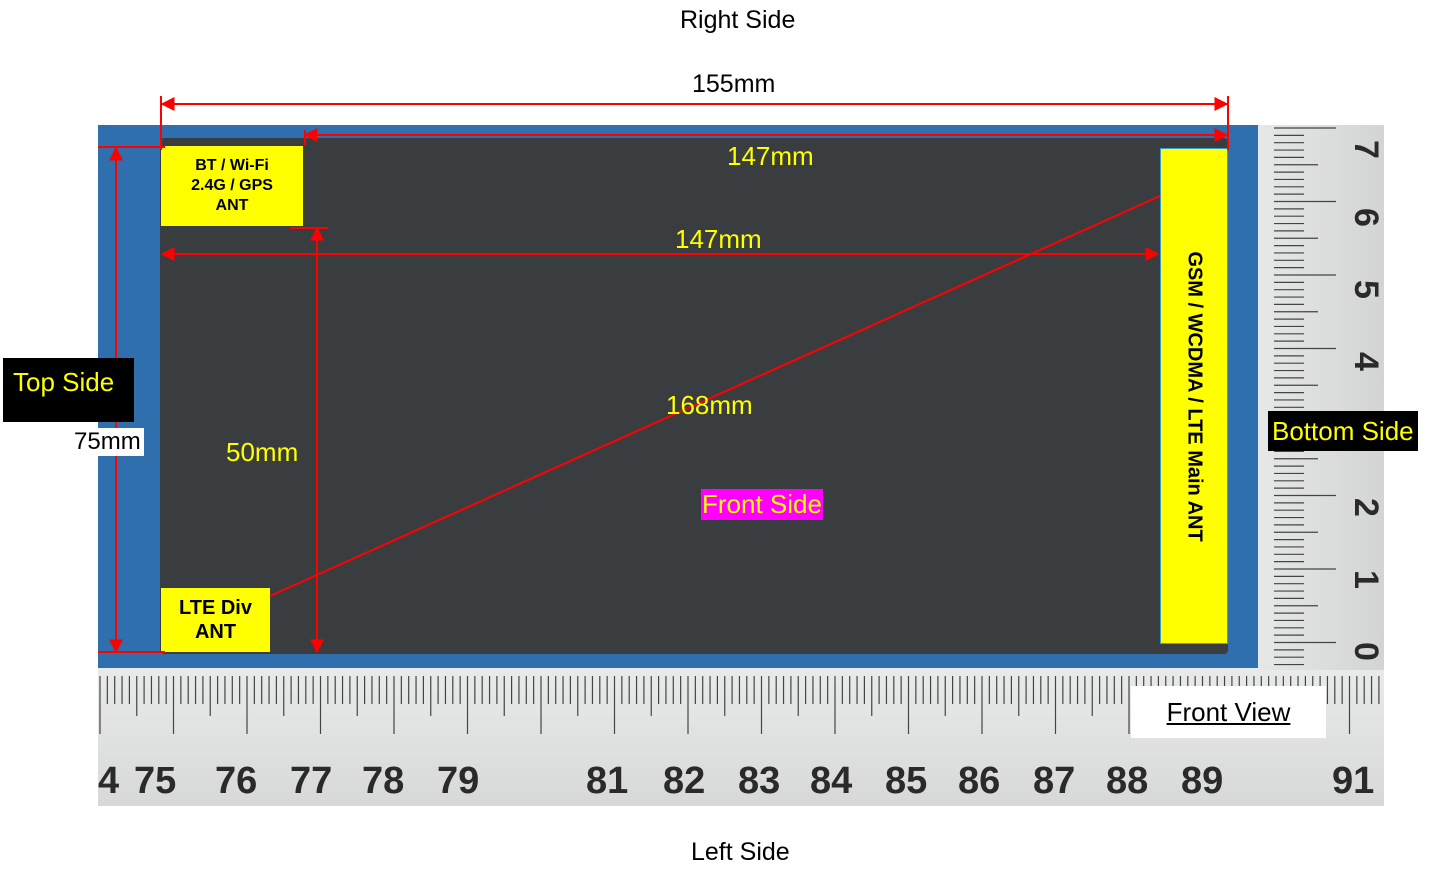  What do you see at coordinates (770, 156) in the screenshot?
I see `top-length-label: 147mm` at bounding box center [770, 156].